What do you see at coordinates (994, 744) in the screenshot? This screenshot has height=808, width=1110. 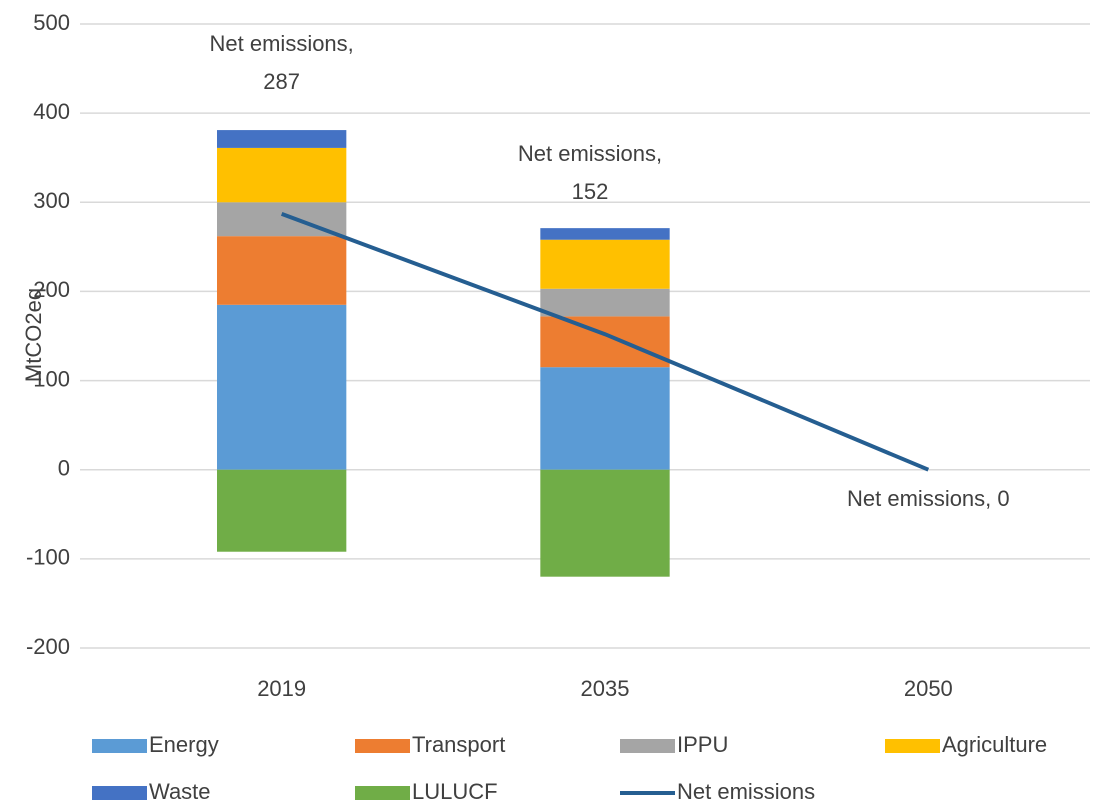 I see `legend-label: Agriculture` at bounding box center [994, 744].